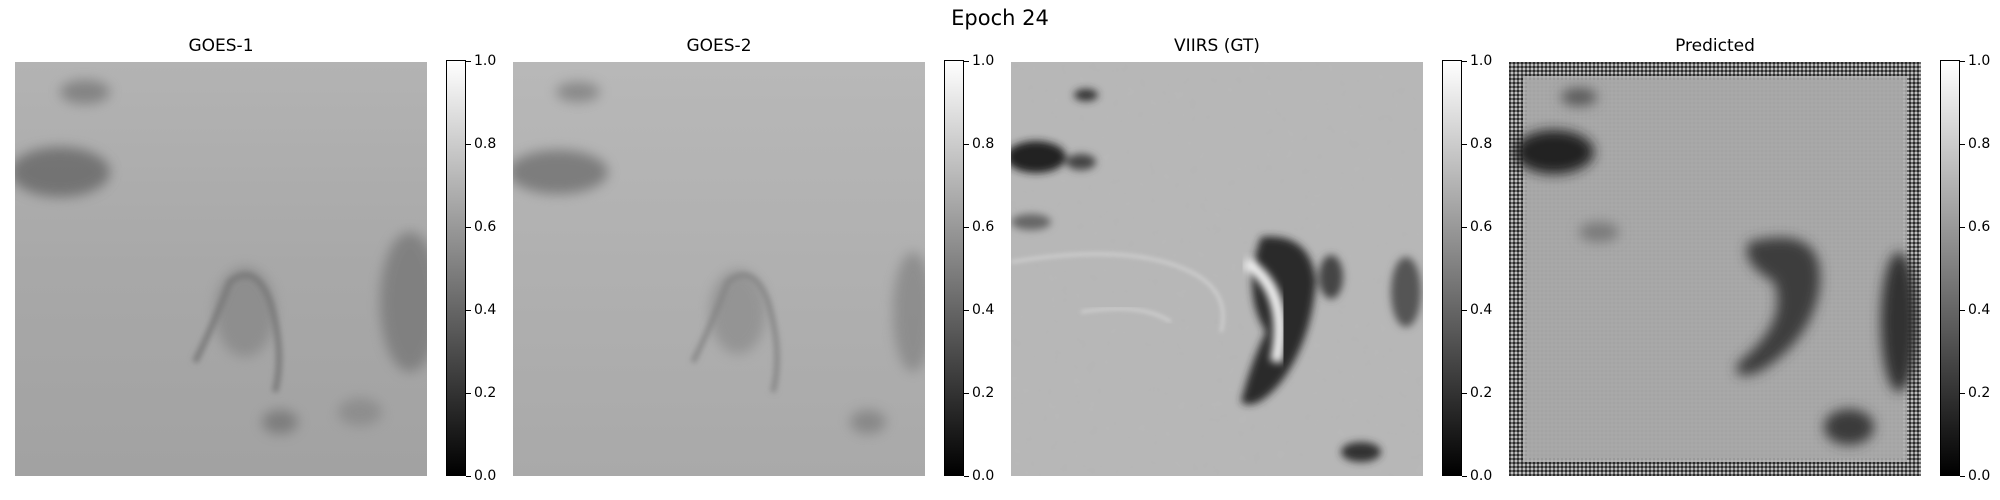 This screenshot has width=2000, height=500. What do you see at coordinates (1950, 268) in the screenshot?
I see `predicted-colorbar` at bounding box center [1950, 268].